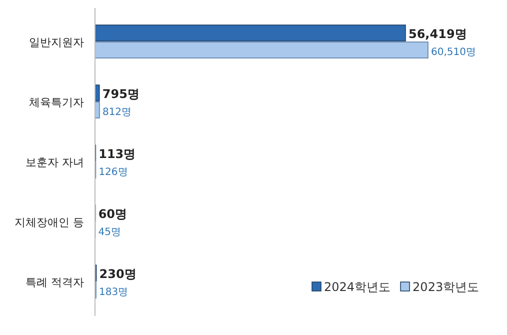 The width and height of the screenshot is (507, 335). What do you see at coordinates (117, 274) in the screenshot?
I see `data-label: 230명` at bounding box center [117, 274].